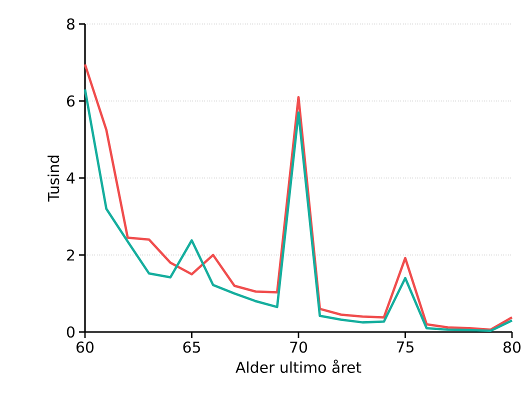 This screenshot has width=526, height=410. I want to click on x-tick-label: 65, so click(191, 347).